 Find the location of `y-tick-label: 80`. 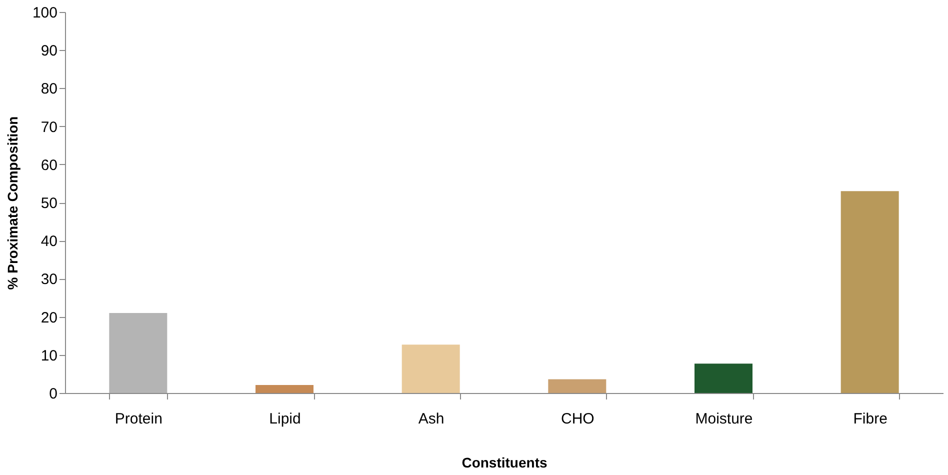

y-tick-label: 80 is located at coordinates (49, 89).